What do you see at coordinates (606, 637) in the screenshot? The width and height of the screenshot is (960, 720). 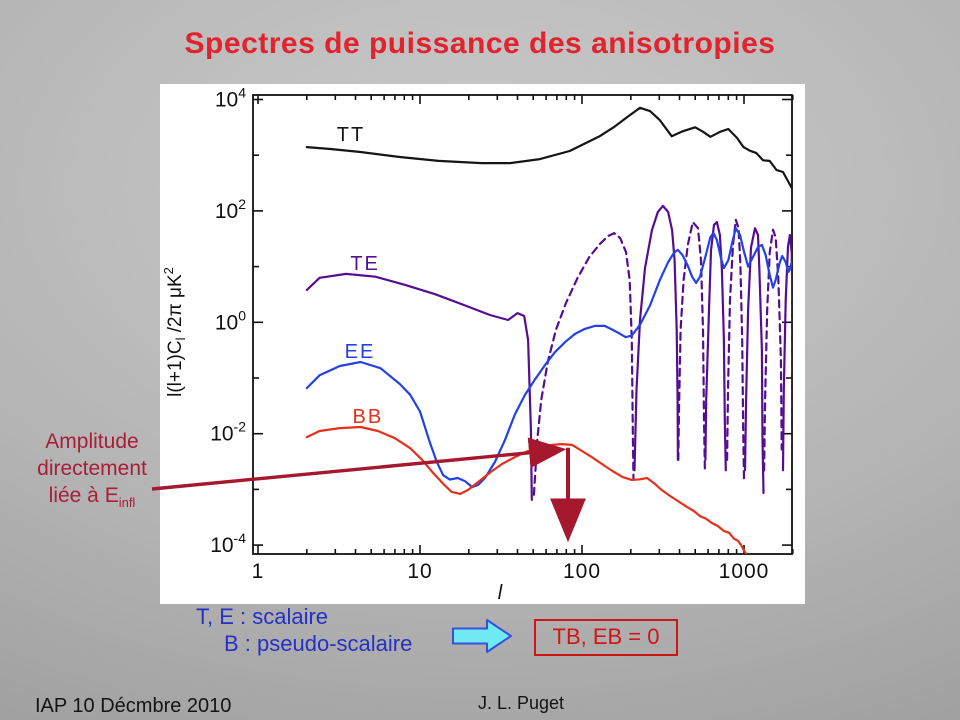 I see `tb-eb-zero-box: TB, EB = 0` at bounding box center [606, 637].